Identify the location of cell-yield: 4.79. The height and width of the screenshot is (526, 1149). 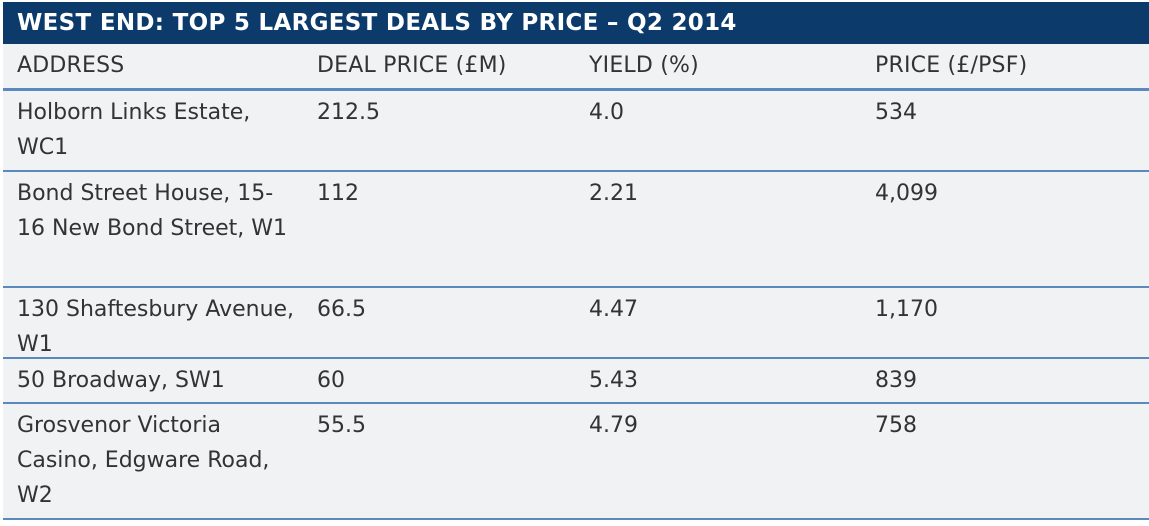
(613, 425).